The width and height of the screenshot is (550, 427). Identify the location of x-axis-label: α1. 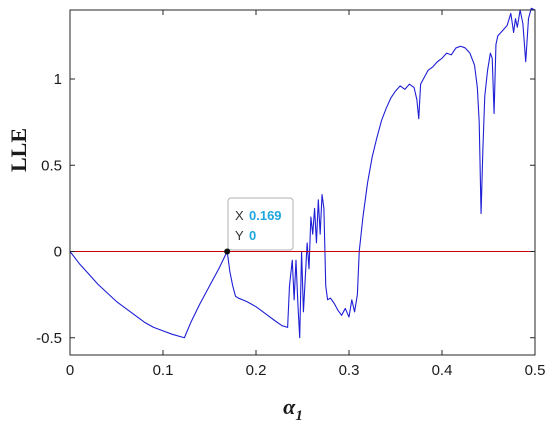
(293, 409).